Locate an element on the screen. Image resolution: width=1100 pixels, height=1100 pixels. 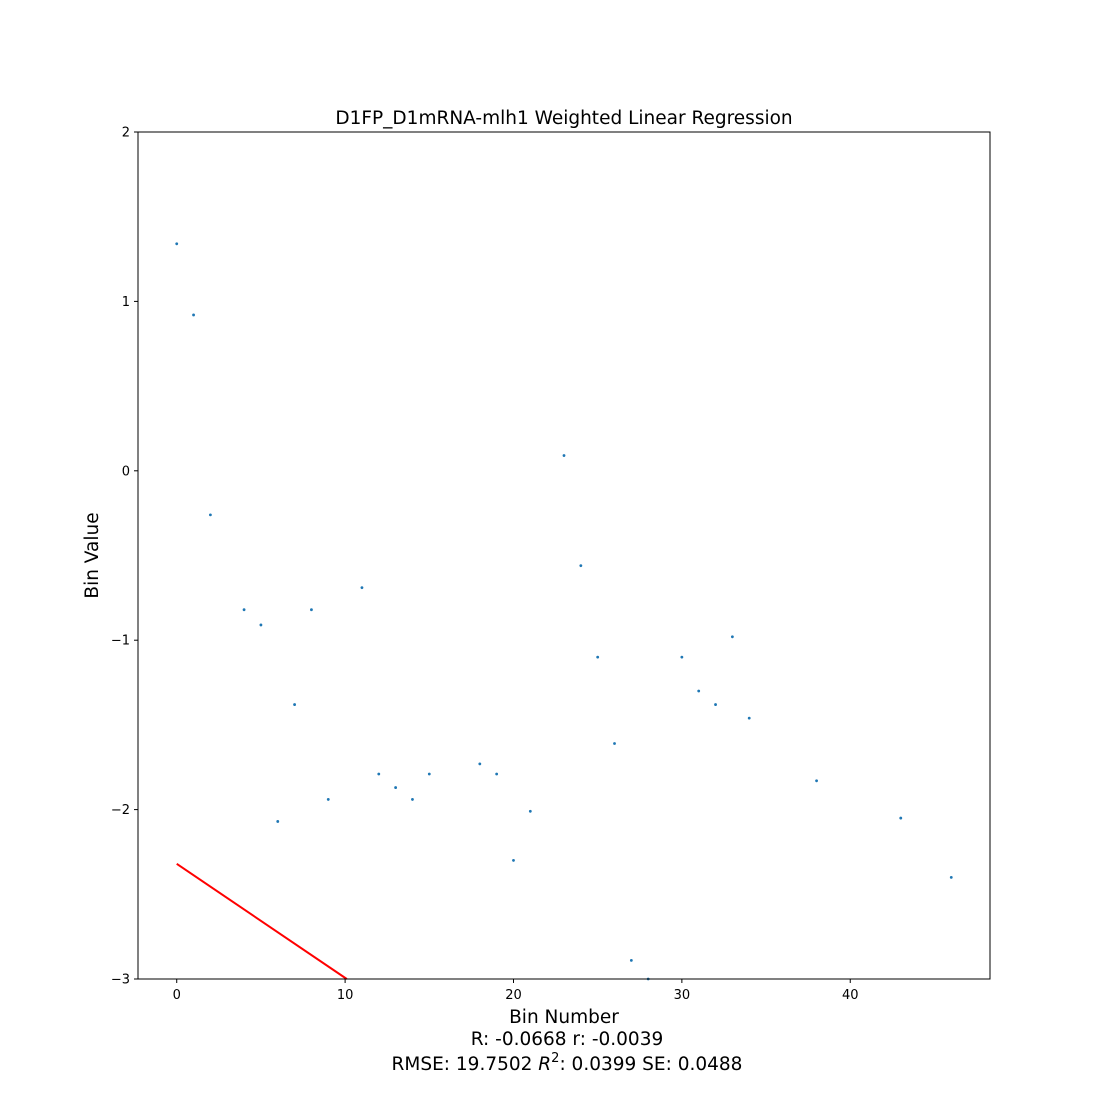
stats-rest: : 0.0399 SE: 0.0488 is located at coordinates (650, 1064).